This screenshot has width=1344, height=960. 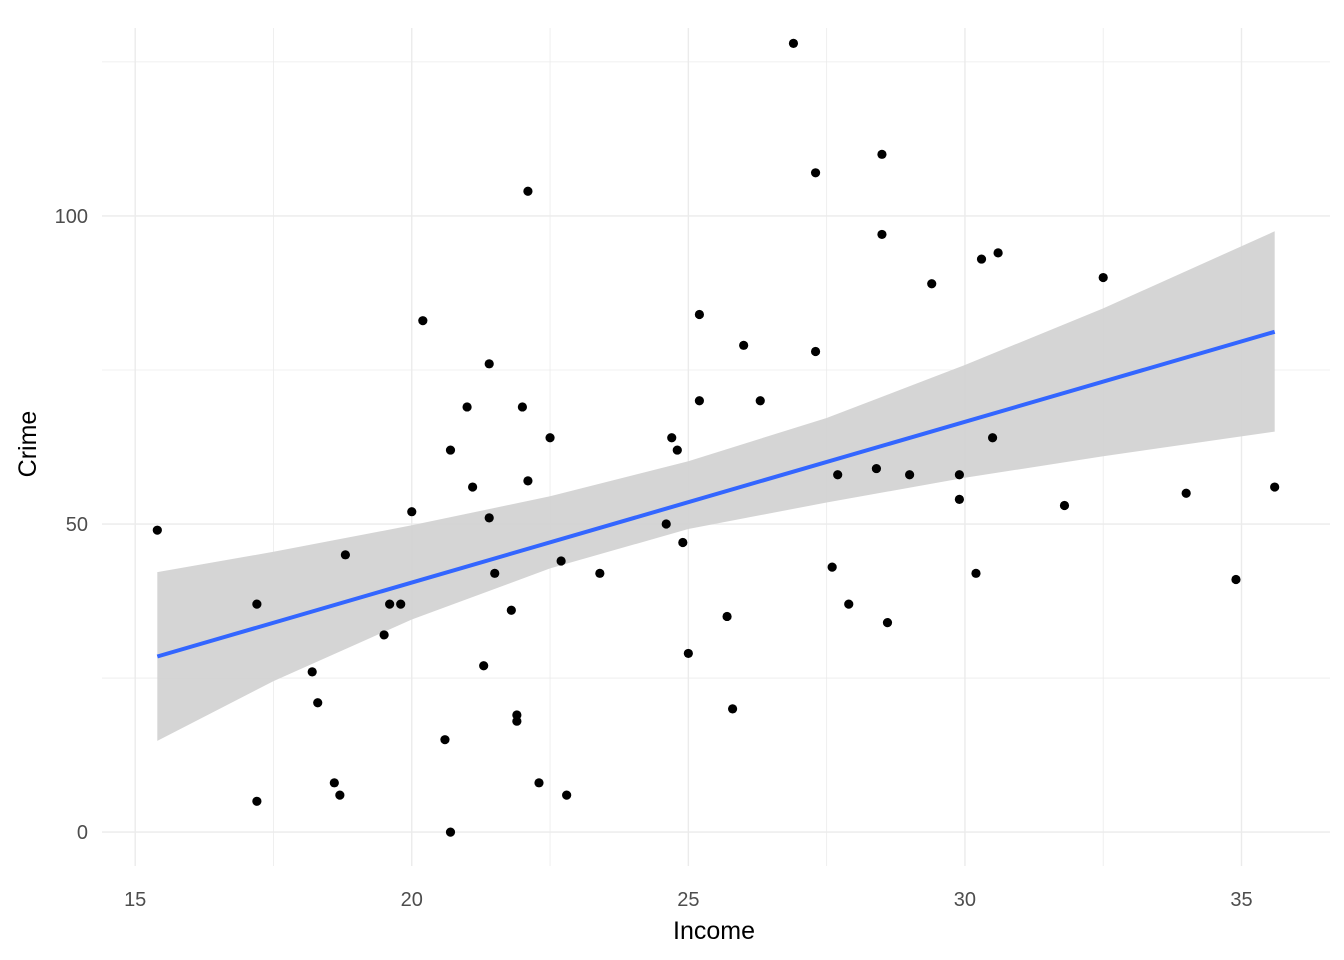 What do you see at coordinates (82, 833) in the screenshot?
I see `y-tick-label: 0` at bounding box center [82, 833].